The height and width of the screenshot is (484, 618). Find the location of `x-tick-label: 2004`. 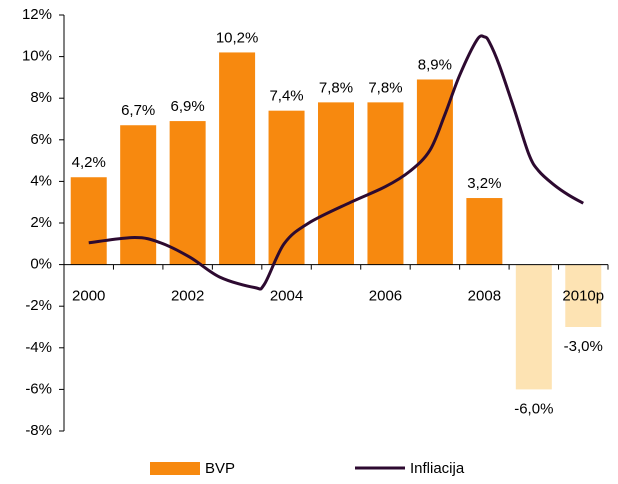

x-tick-label: 2004 is located at coordinates (286, 296).